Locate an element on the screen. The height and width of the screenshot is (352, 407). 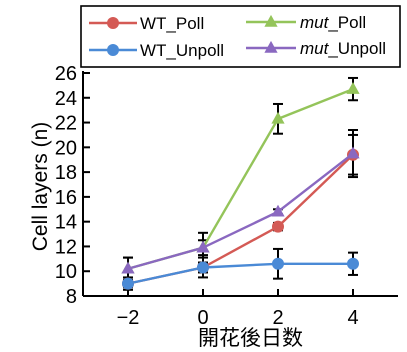
legend-marker-wt-unpoll is located at coordinates (113, 50).